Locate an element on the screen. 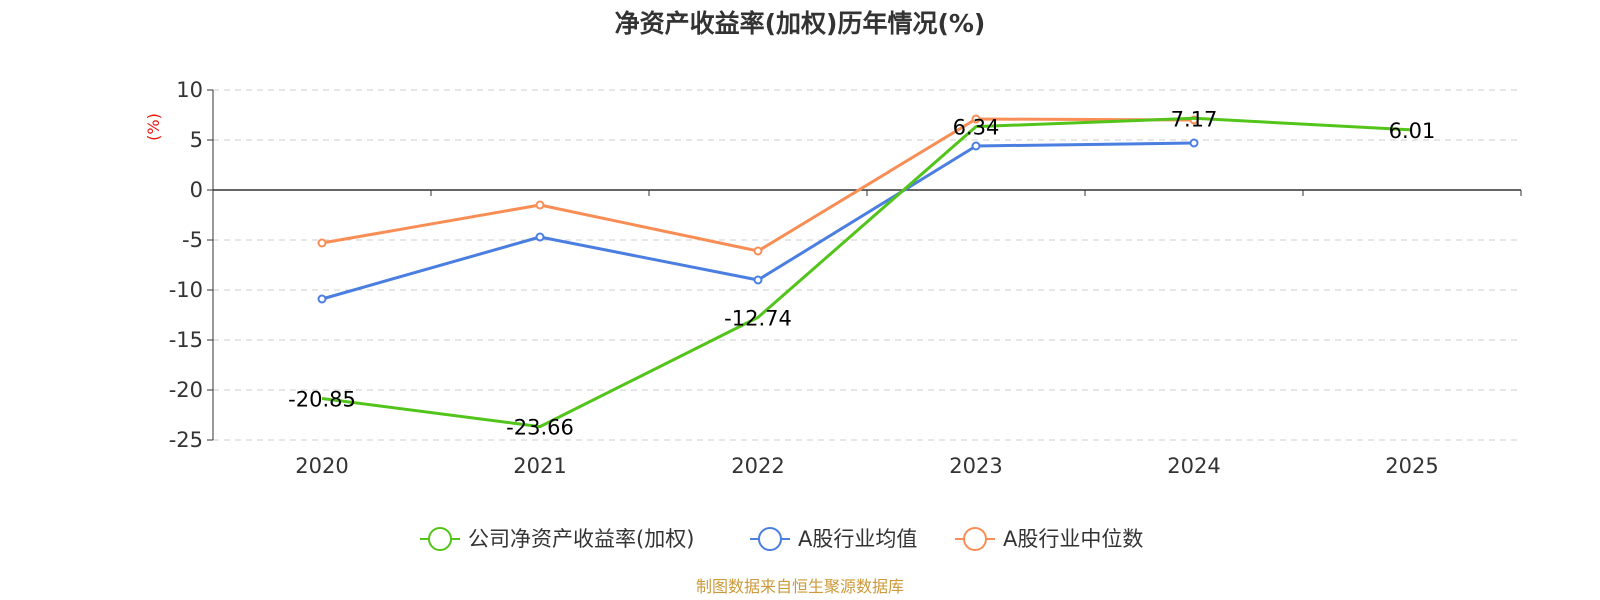 The image size is (1600, 600). y-tick-label: 10 is located at coordinates (189, 90).